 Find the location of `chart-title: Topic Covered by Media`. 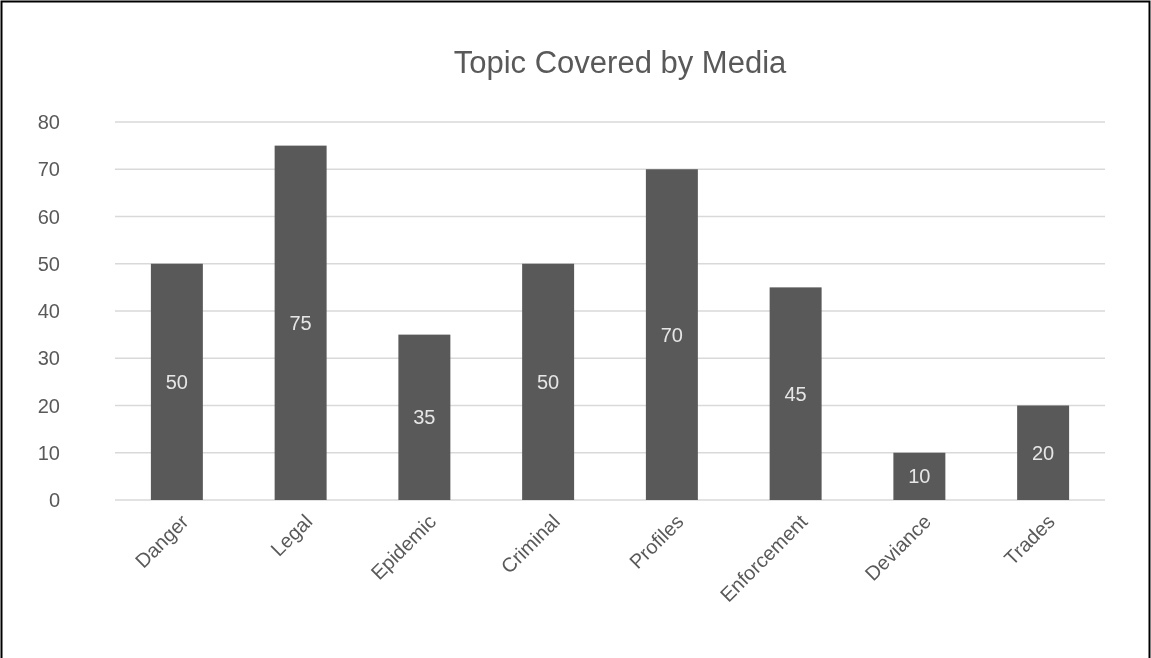

chart-title: Topic Covered by Media is located at coordinates (620, 62).